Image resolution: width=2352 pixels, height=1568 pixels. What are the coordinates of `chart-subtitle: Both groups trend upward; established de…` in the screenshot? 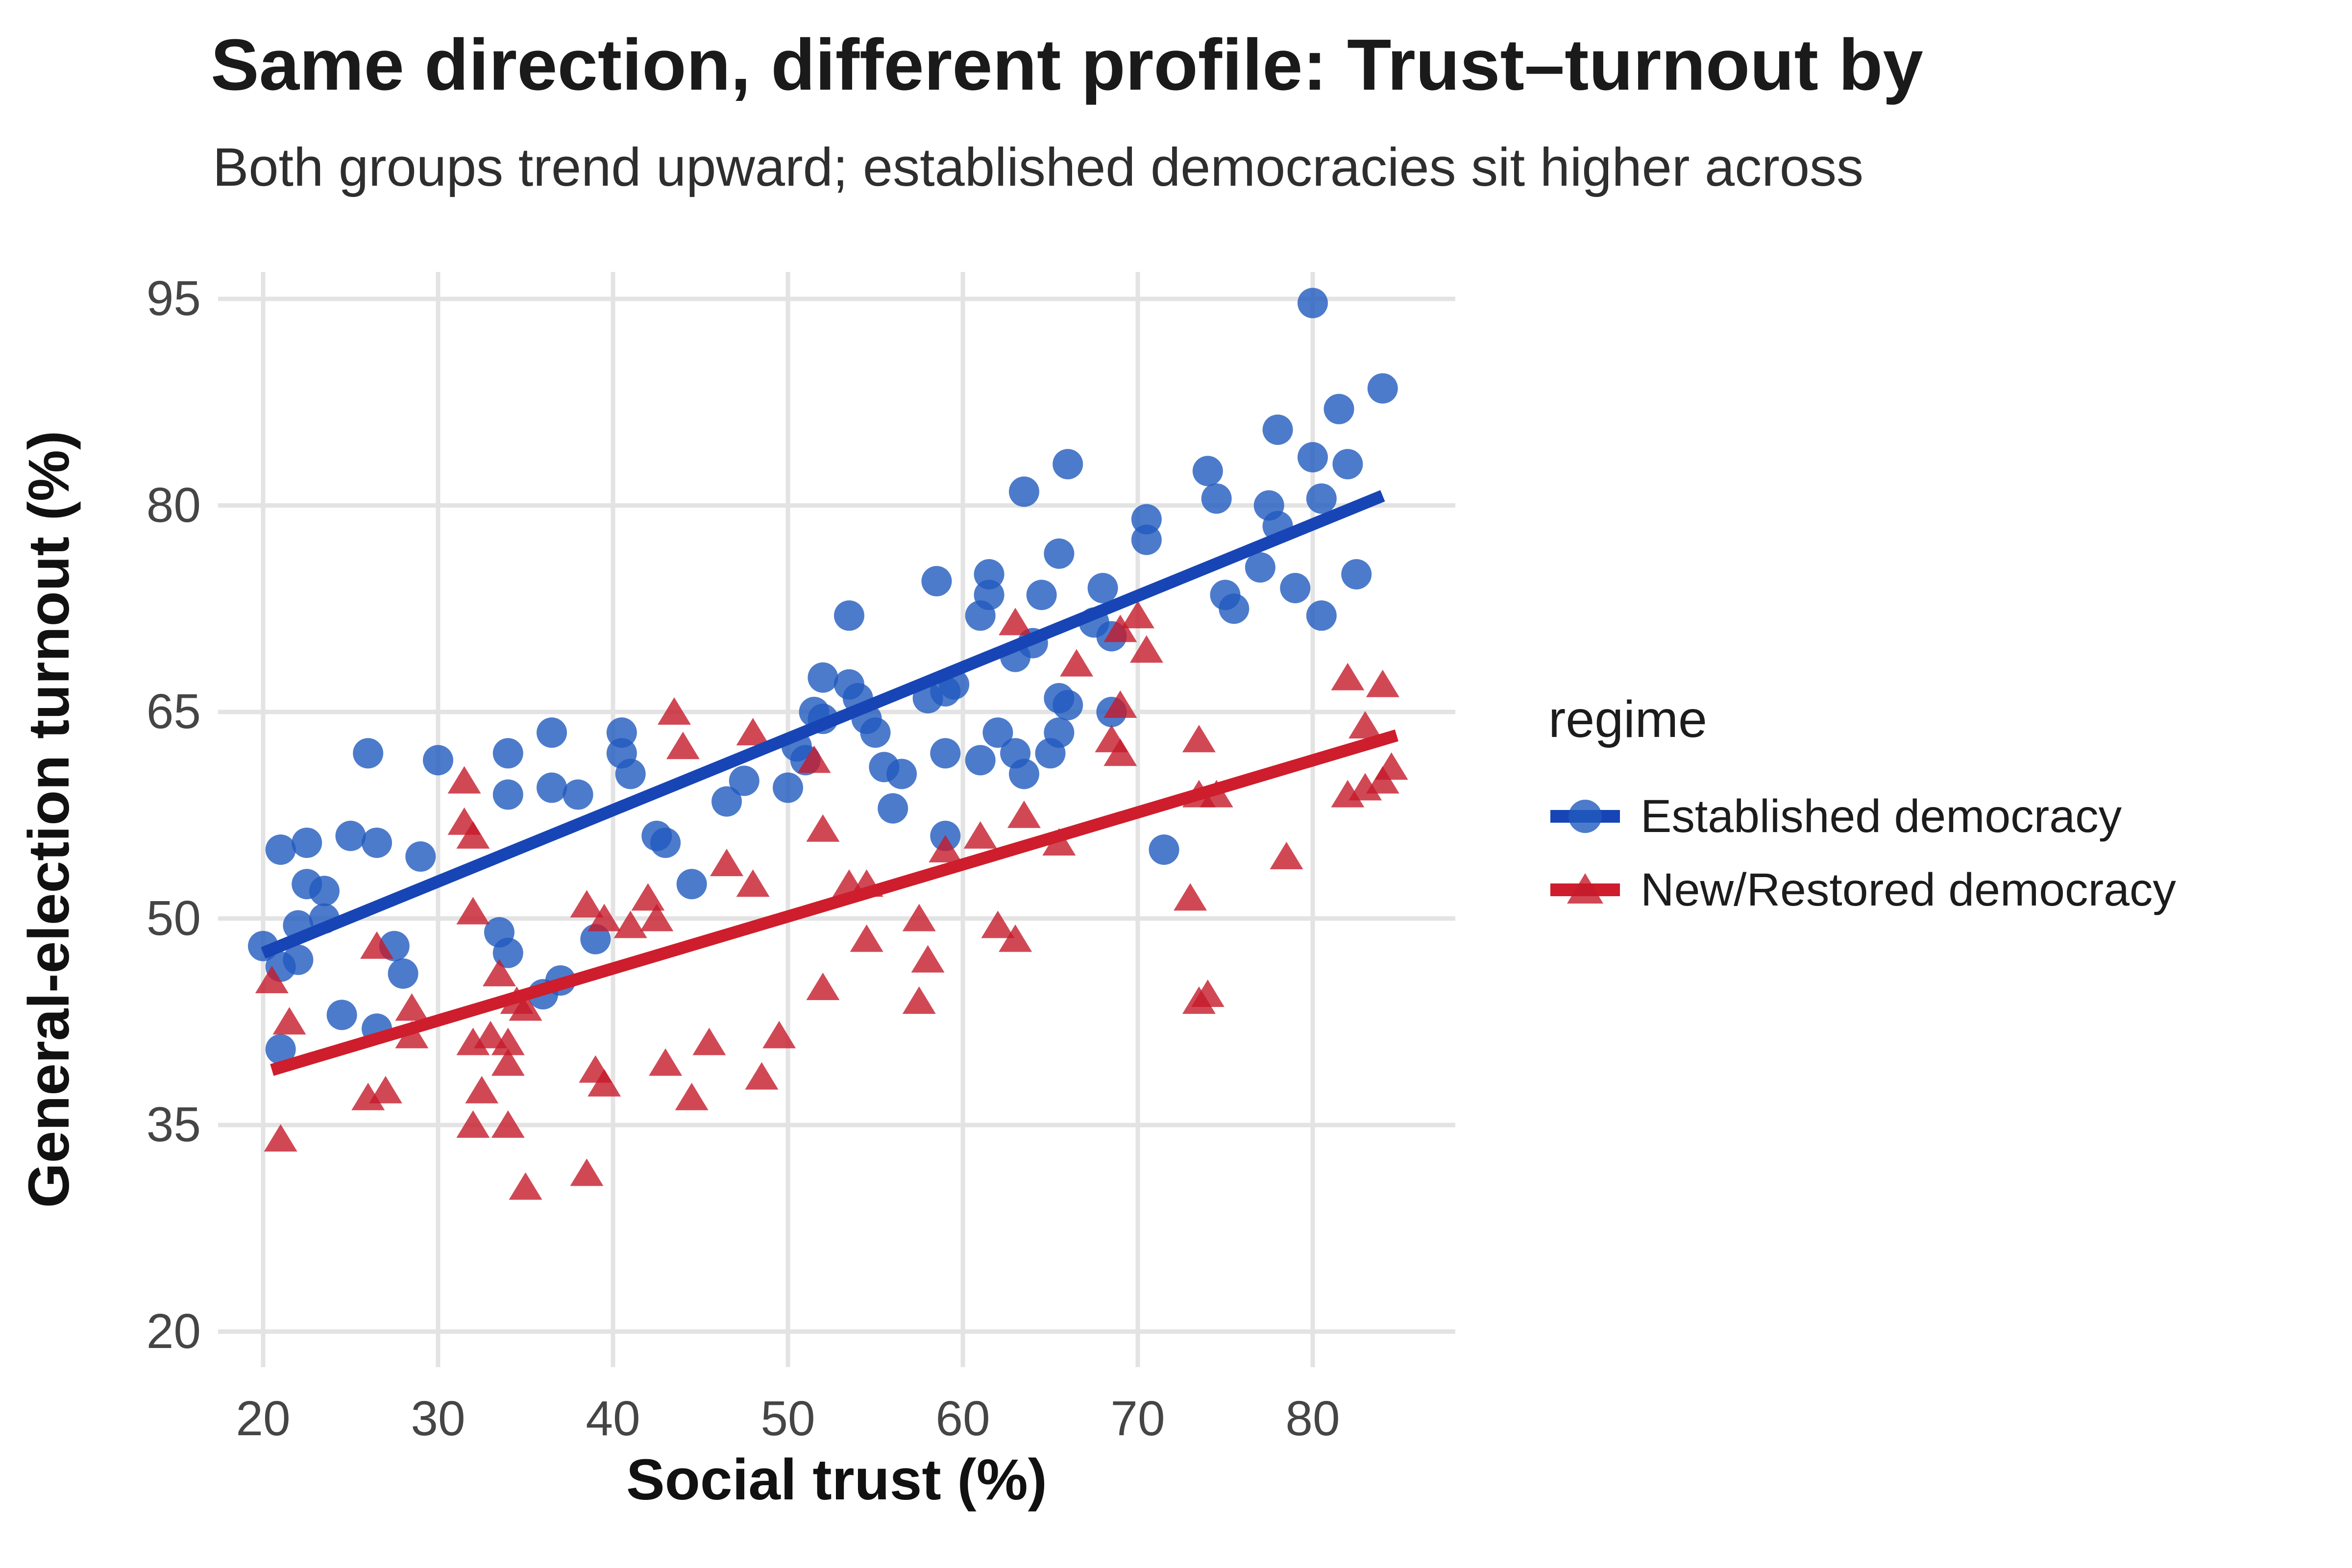 It's located at (1038, 167).